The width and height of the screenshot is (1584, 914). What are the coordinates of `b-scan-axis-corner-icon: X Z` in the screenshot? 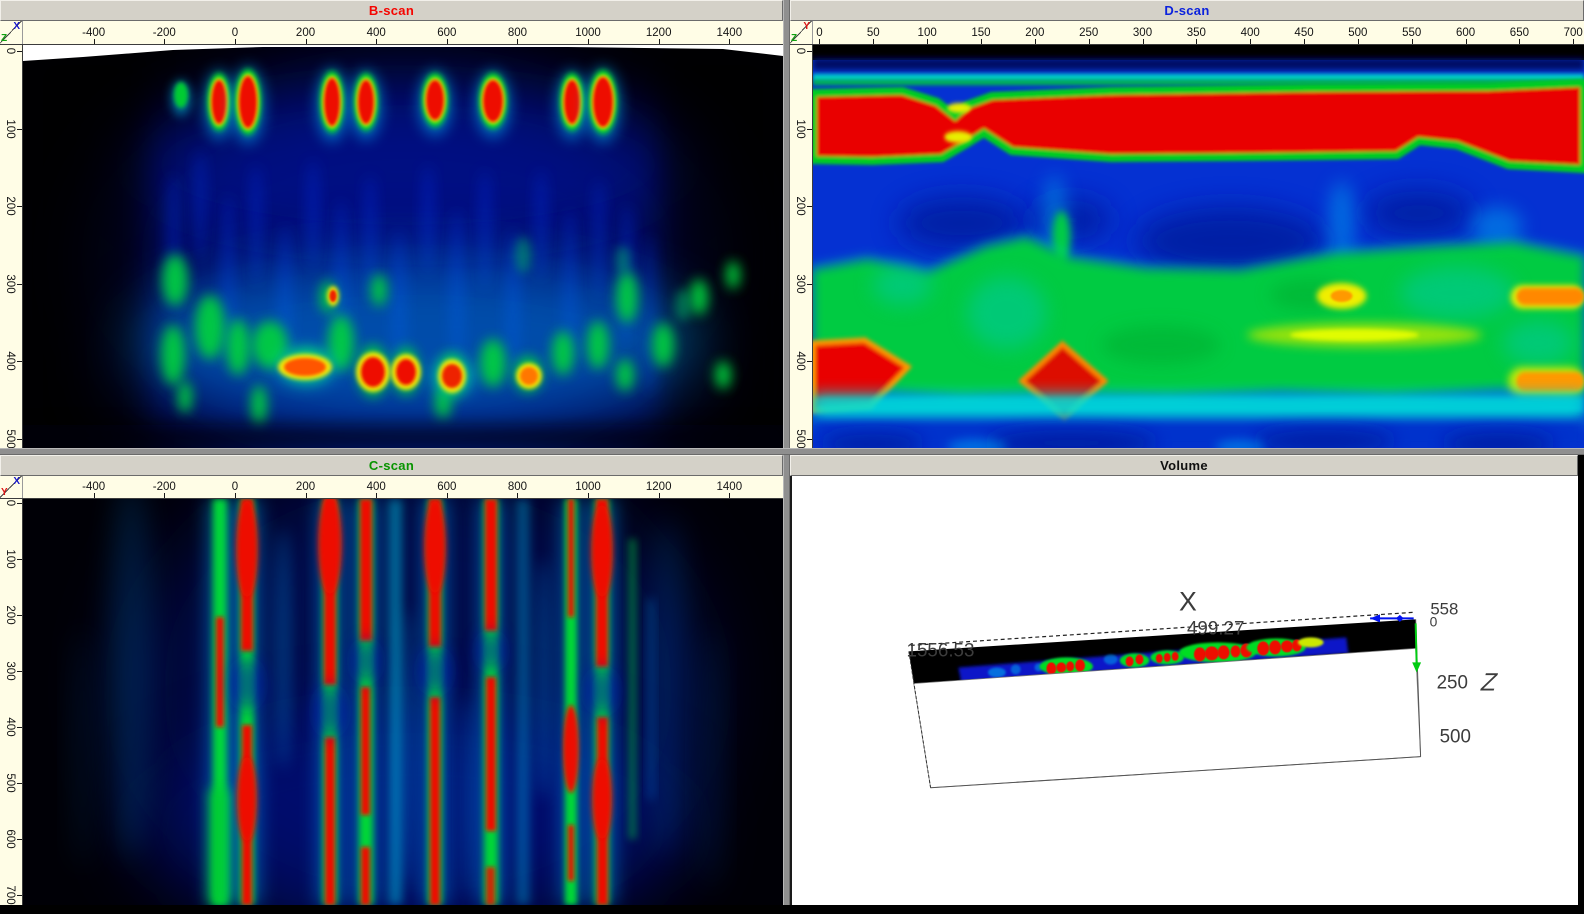 It's located at (11, 32).